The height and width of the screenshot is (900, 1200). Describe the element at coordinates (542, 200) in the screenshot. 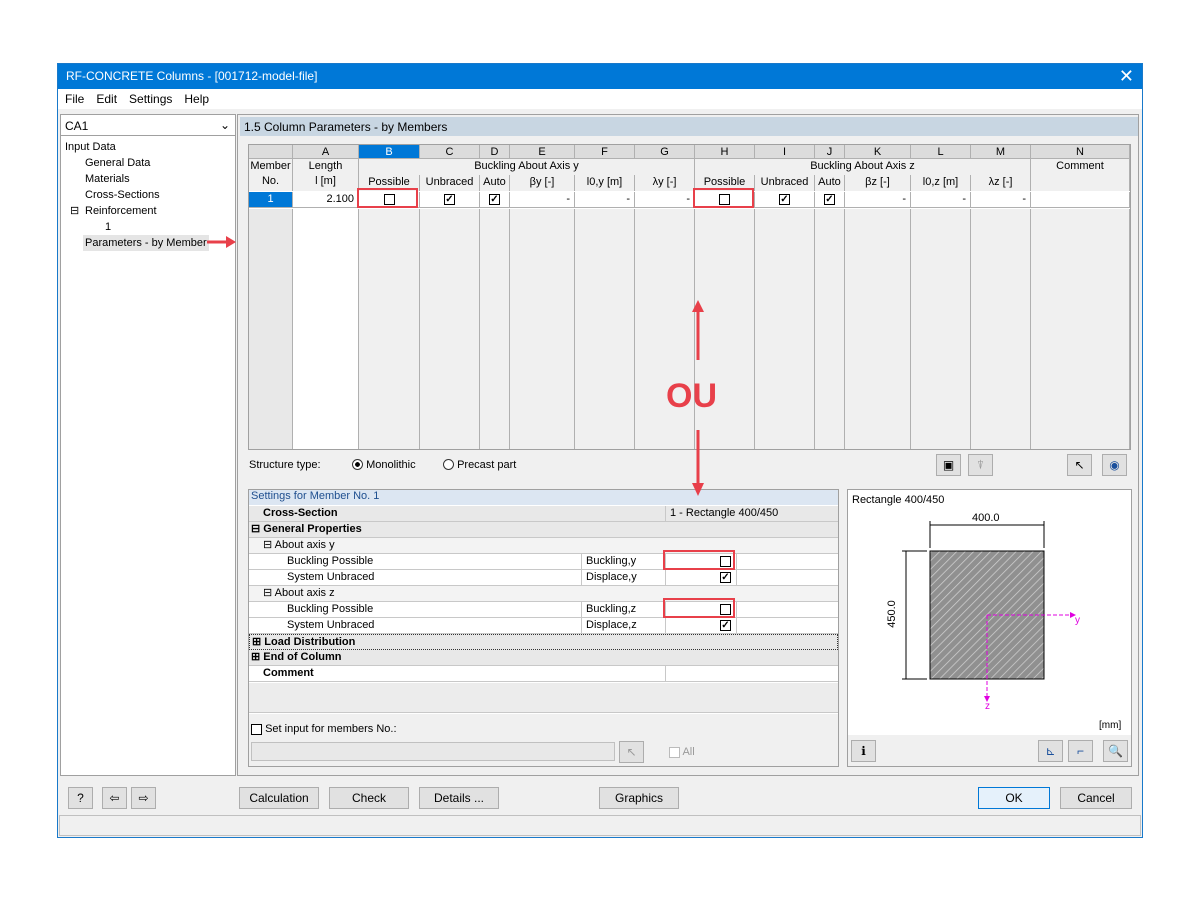

I see `cell-beta-y: -` at that location.